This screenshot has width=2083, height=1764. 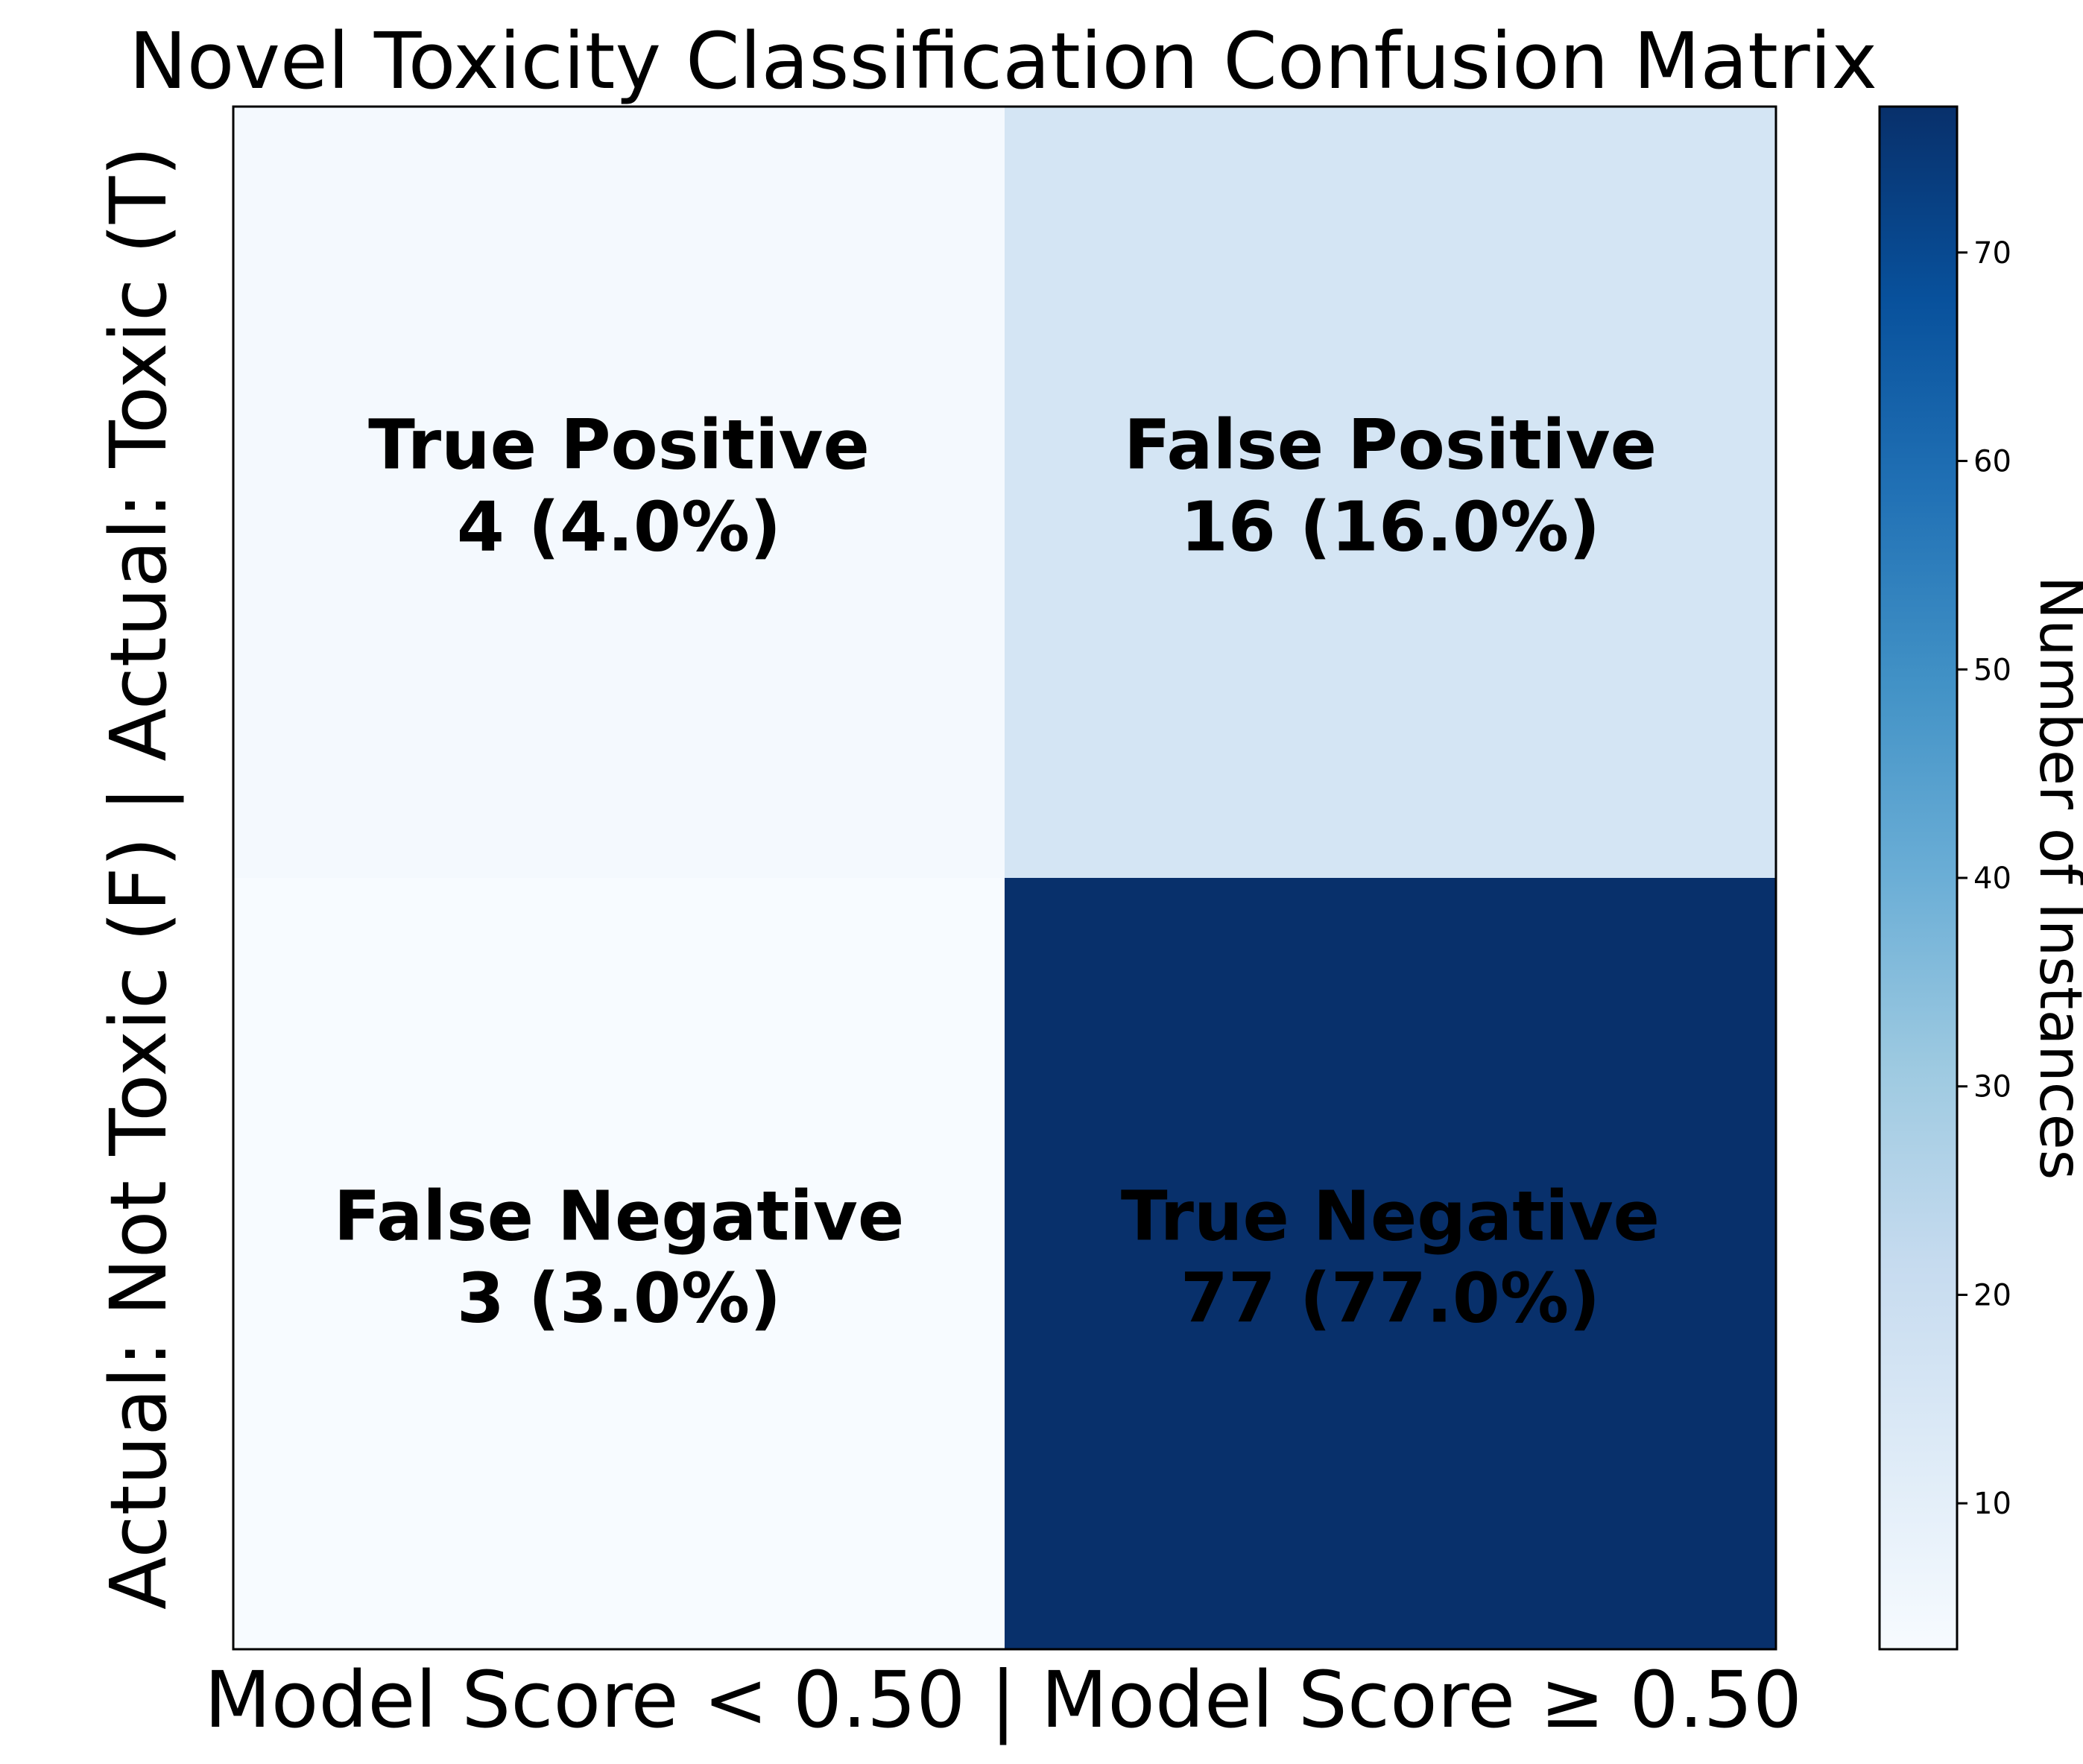 I want to click on colorbar-tick-label: 20, so click(x=1992, y=1295).